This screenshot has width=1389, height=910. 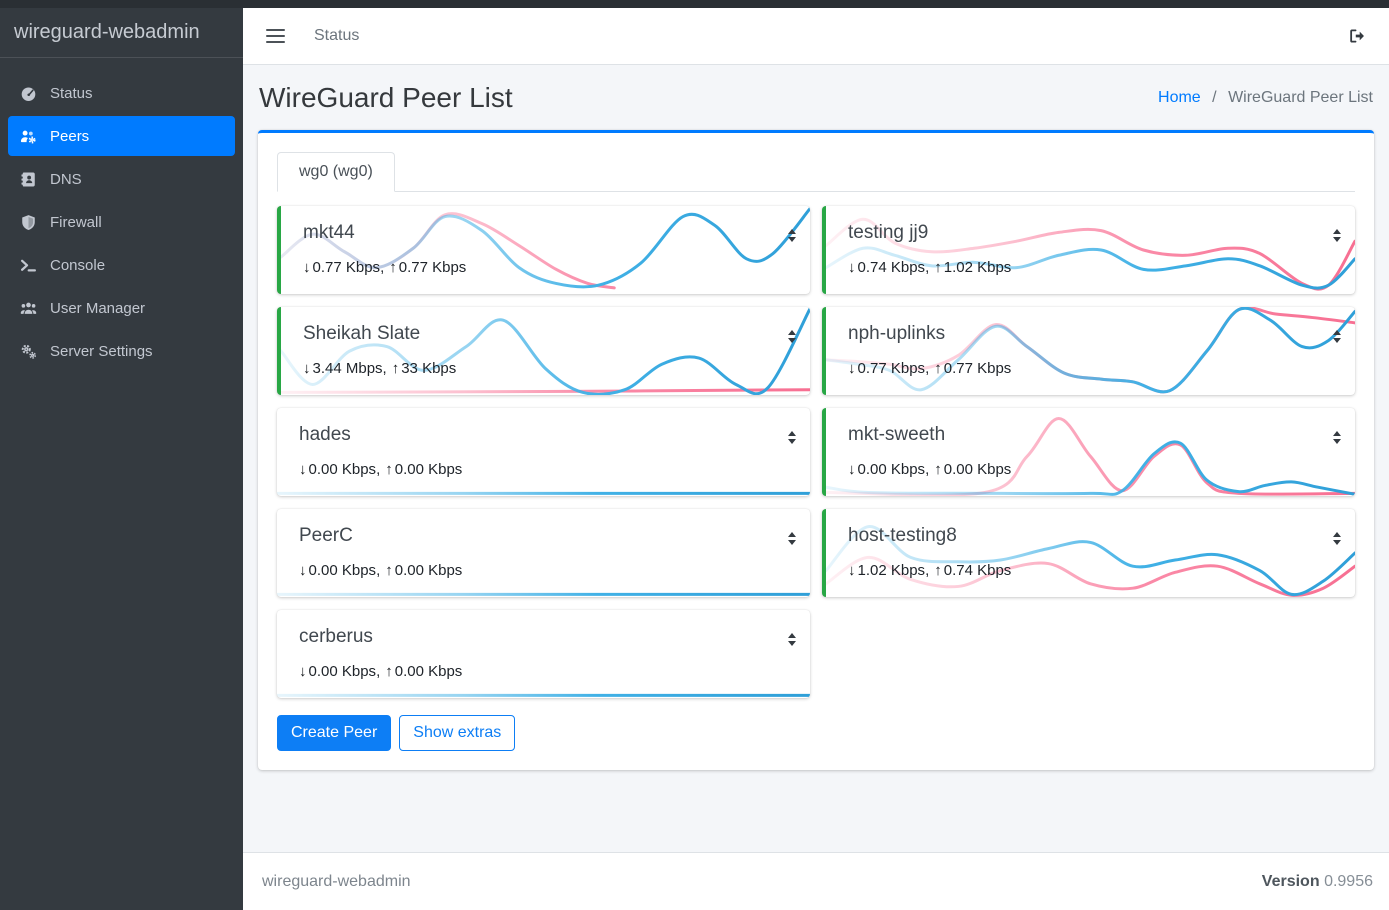 I want to click on breadcrumb-home-link: Home, so click(x=1179, y=97).